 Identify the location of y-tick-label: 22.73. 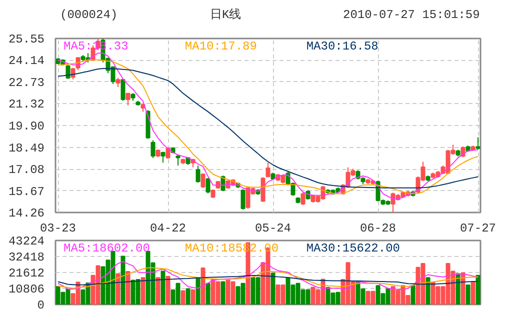
(26, 83).